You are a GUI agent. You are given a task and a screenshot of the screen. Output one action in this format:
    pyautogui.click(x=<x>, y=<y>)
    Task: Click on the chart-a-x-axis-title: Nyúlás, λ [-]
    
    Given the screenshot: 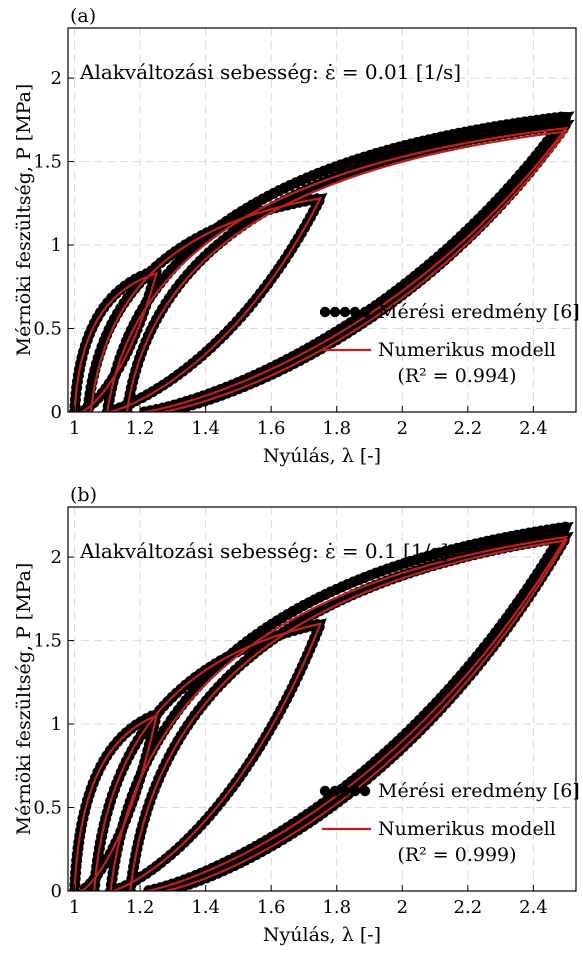 What is the action you would take?
    pyautogui.click(x=322, y=456)
    